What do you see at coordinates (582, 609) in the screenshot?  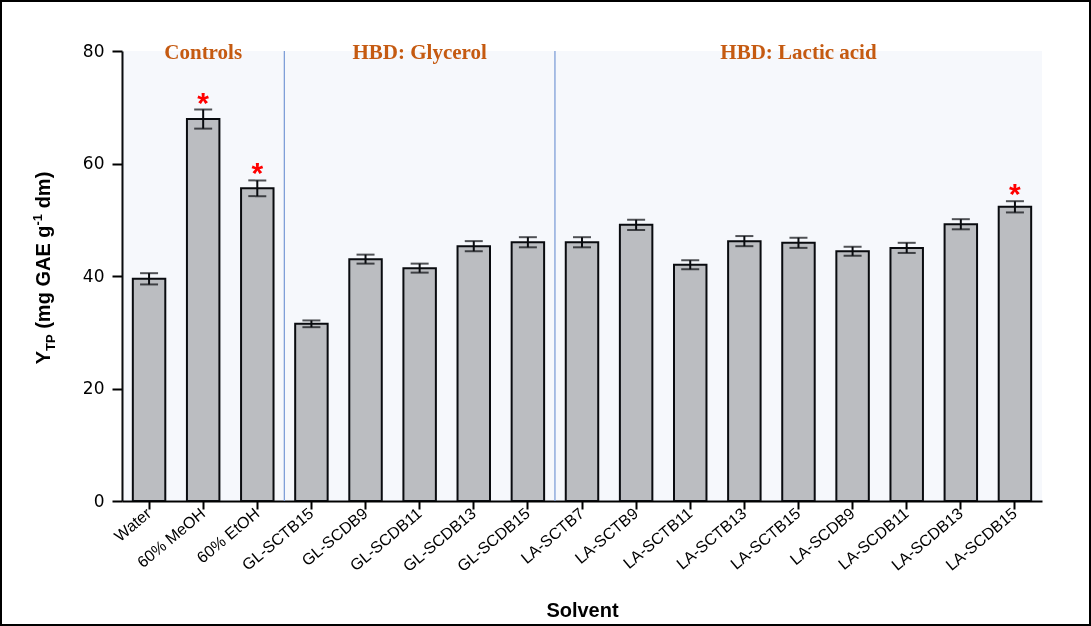 I see `x-axis-title: Solvent` at bounding box center [582, 609].